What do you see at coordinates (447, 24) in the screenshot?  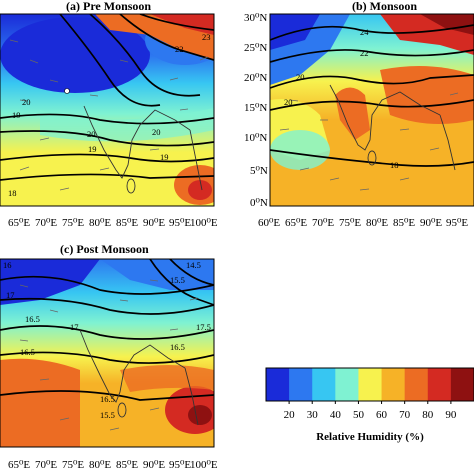 I see `panel-b-wettest-ne` at bounding box center [447, 24].